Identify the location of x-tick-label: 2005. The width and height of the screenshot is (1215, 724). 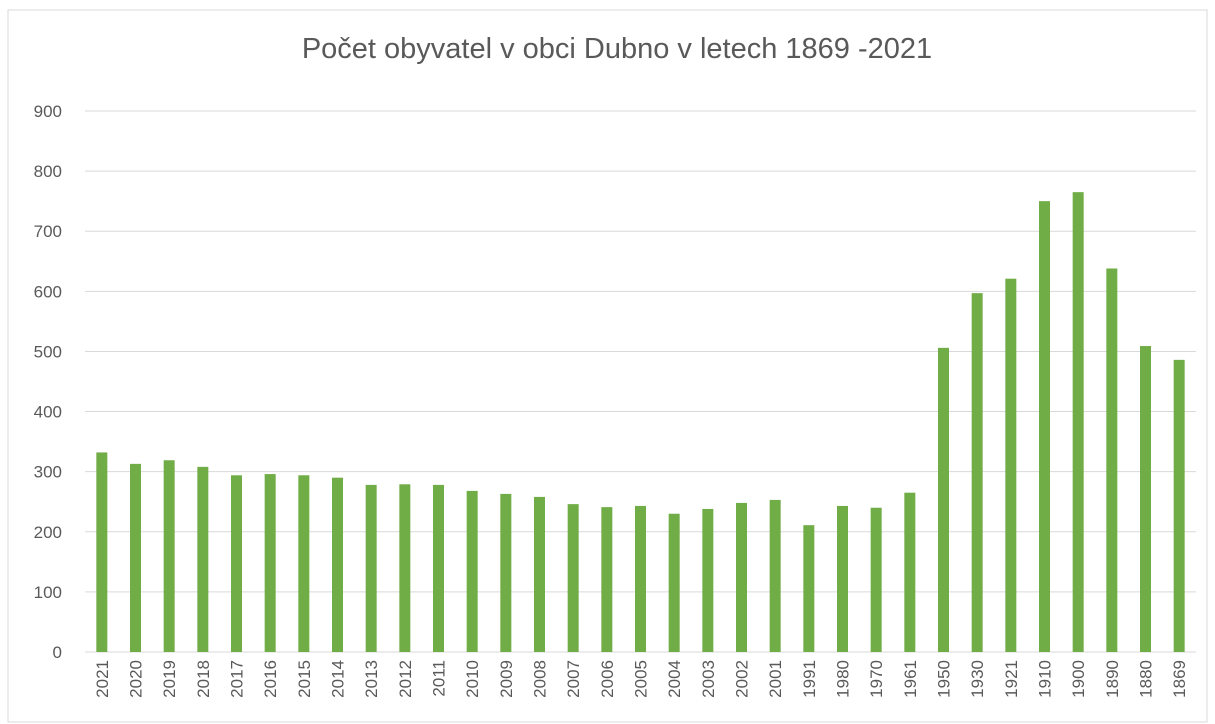
(641, 679).